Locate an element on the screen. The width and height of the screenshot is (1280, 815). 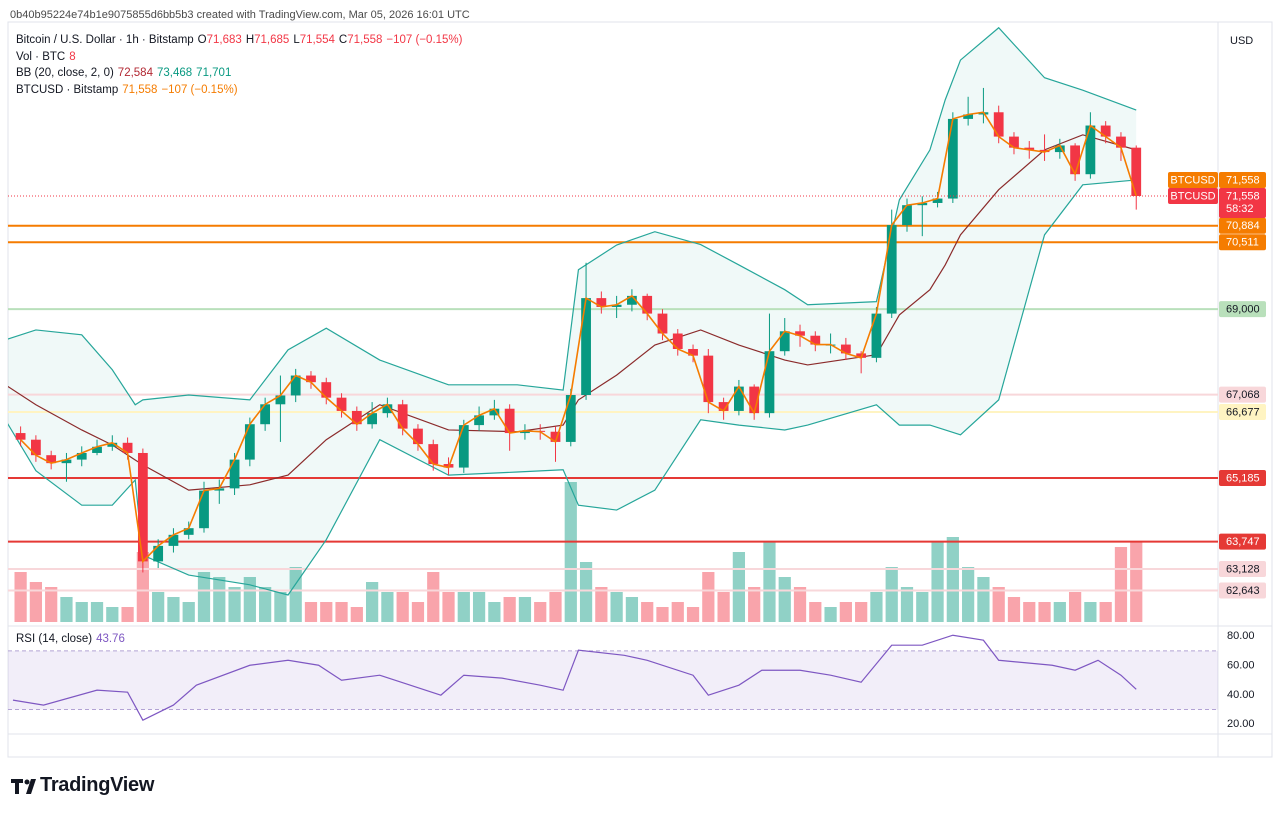
rsi-tick-label: 60.00 is located at coordinates (1241, 665).